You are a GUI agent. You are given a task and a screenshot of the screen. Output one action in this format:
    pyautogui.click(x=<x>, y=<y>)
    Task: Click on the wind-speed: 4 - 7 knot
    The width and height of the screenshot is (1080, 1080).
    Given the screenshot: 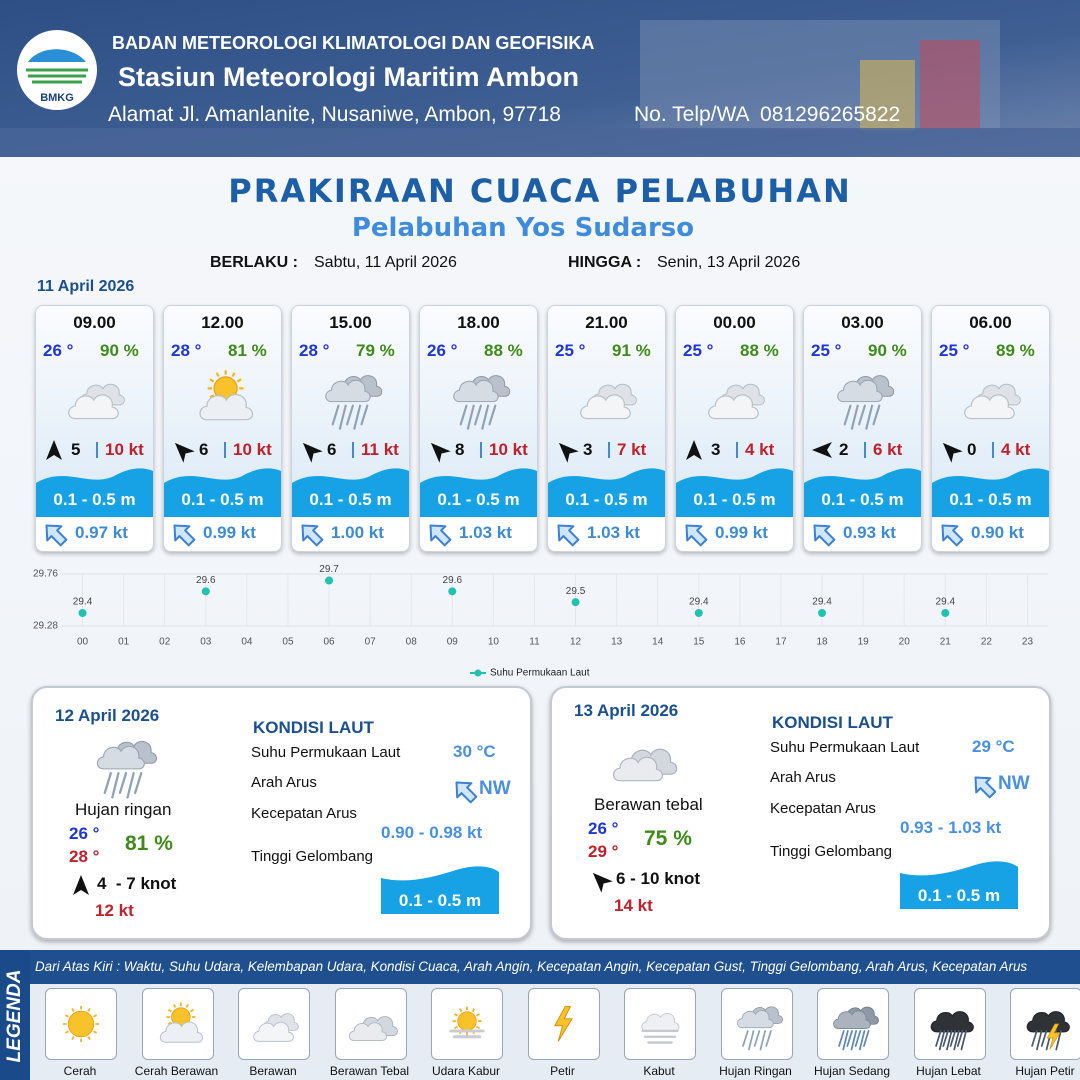 What is the action you would take?
    pyautogui.click(x=137, y=883)
    